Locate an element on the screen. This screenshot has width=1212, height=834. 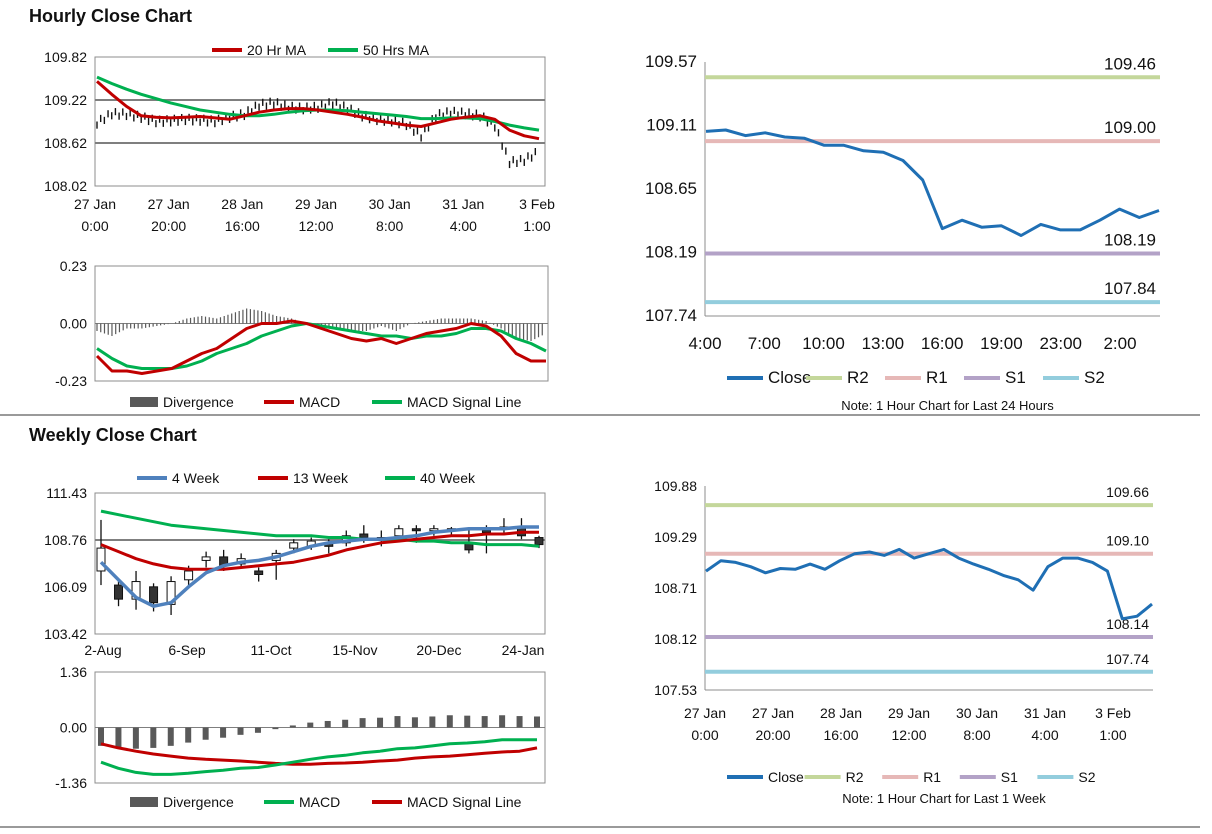
last24-legend-s1-label: S1 is located at coordinates (1015, 377).